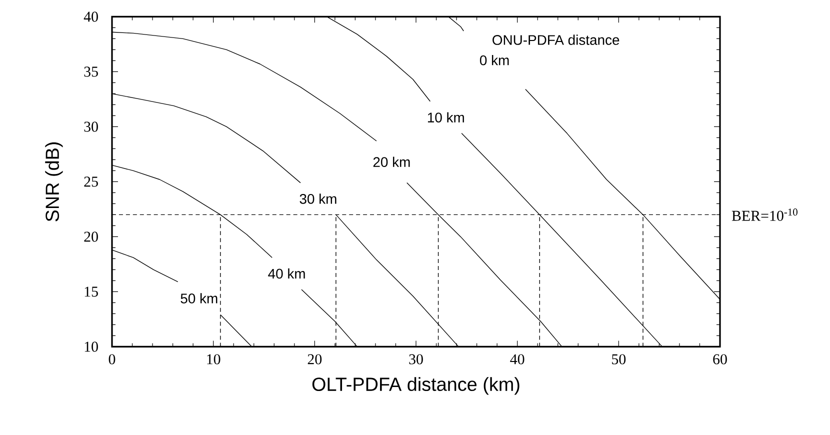 The width and height of the screenshot is (830, 435). I want to click on y-tick-label: 10, so click(91, 347).